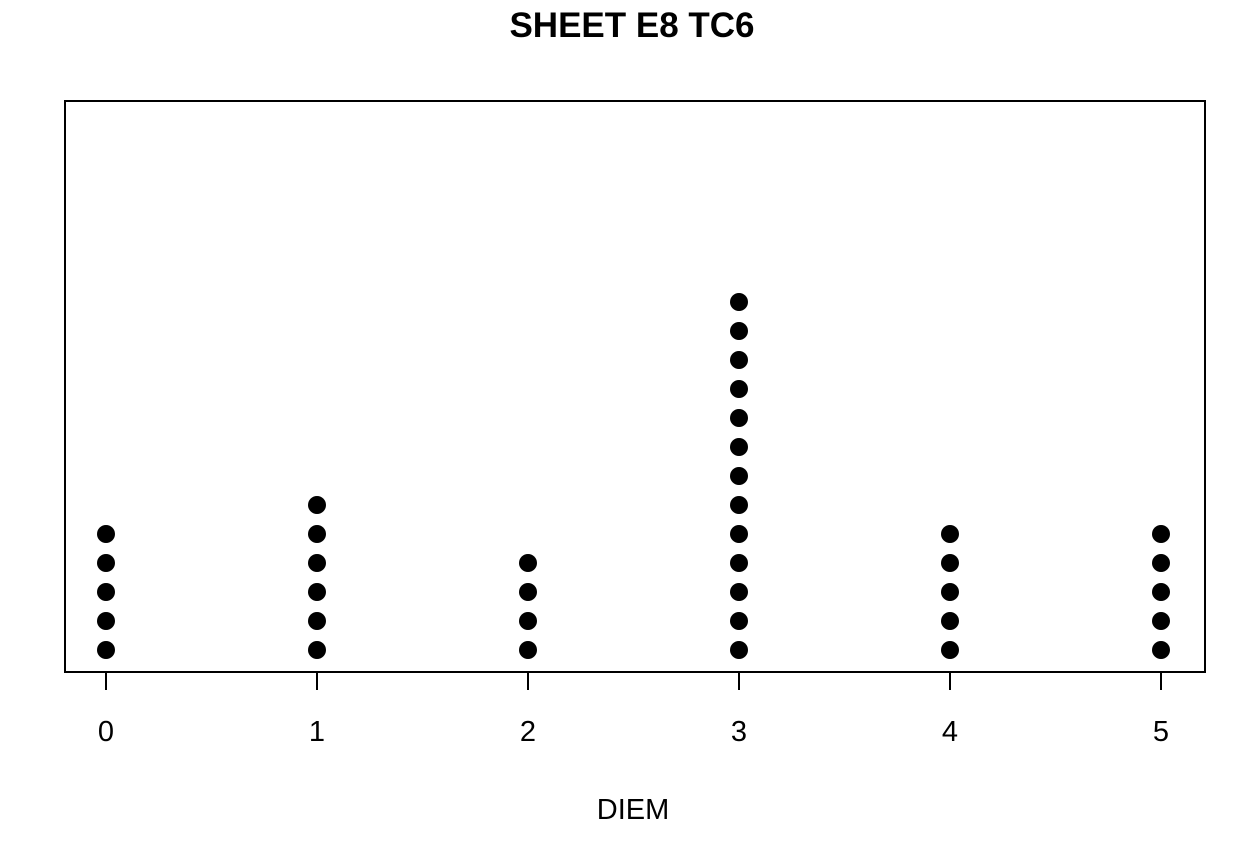 The height and width of the screenshot is (841, 1251). What do you see at coordinates (739, 732) in the screenshot?
I see `x-tick-label: 3` at bounding box center [739, 732].